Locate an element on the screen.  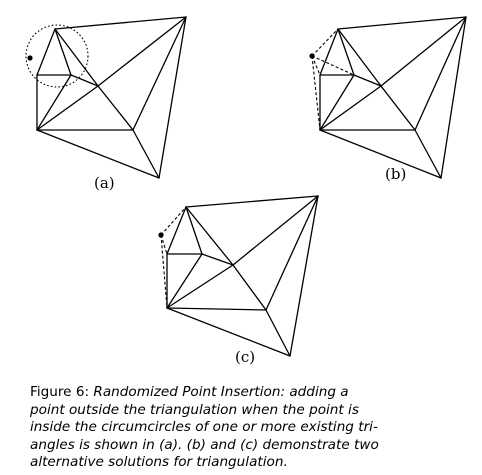
panel-a: (a) is located at coordinates (106, 104).